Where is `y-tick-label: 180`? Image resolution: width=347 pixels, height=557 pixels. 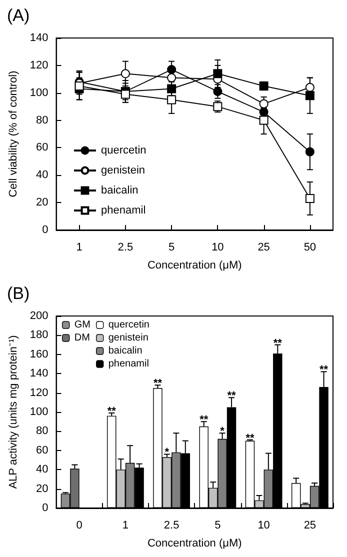 y-tick-label: 180 is located at coordinates (39, 335).